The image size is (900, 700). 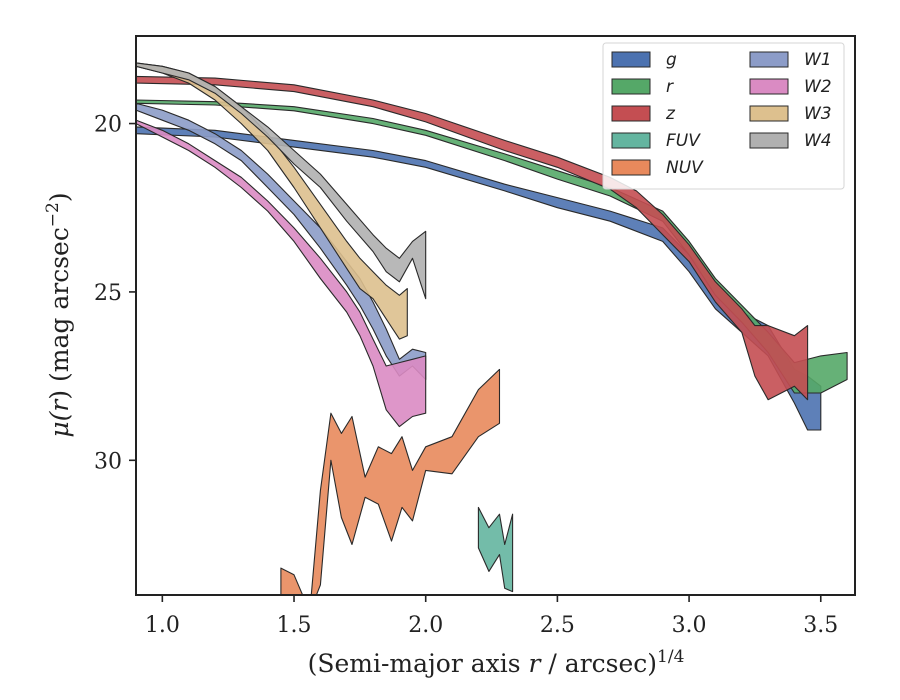 What do you see at coordinates (769, 59) in the screenshot?
I see `legend-swatch-w1` at bounding box center [769, 59].